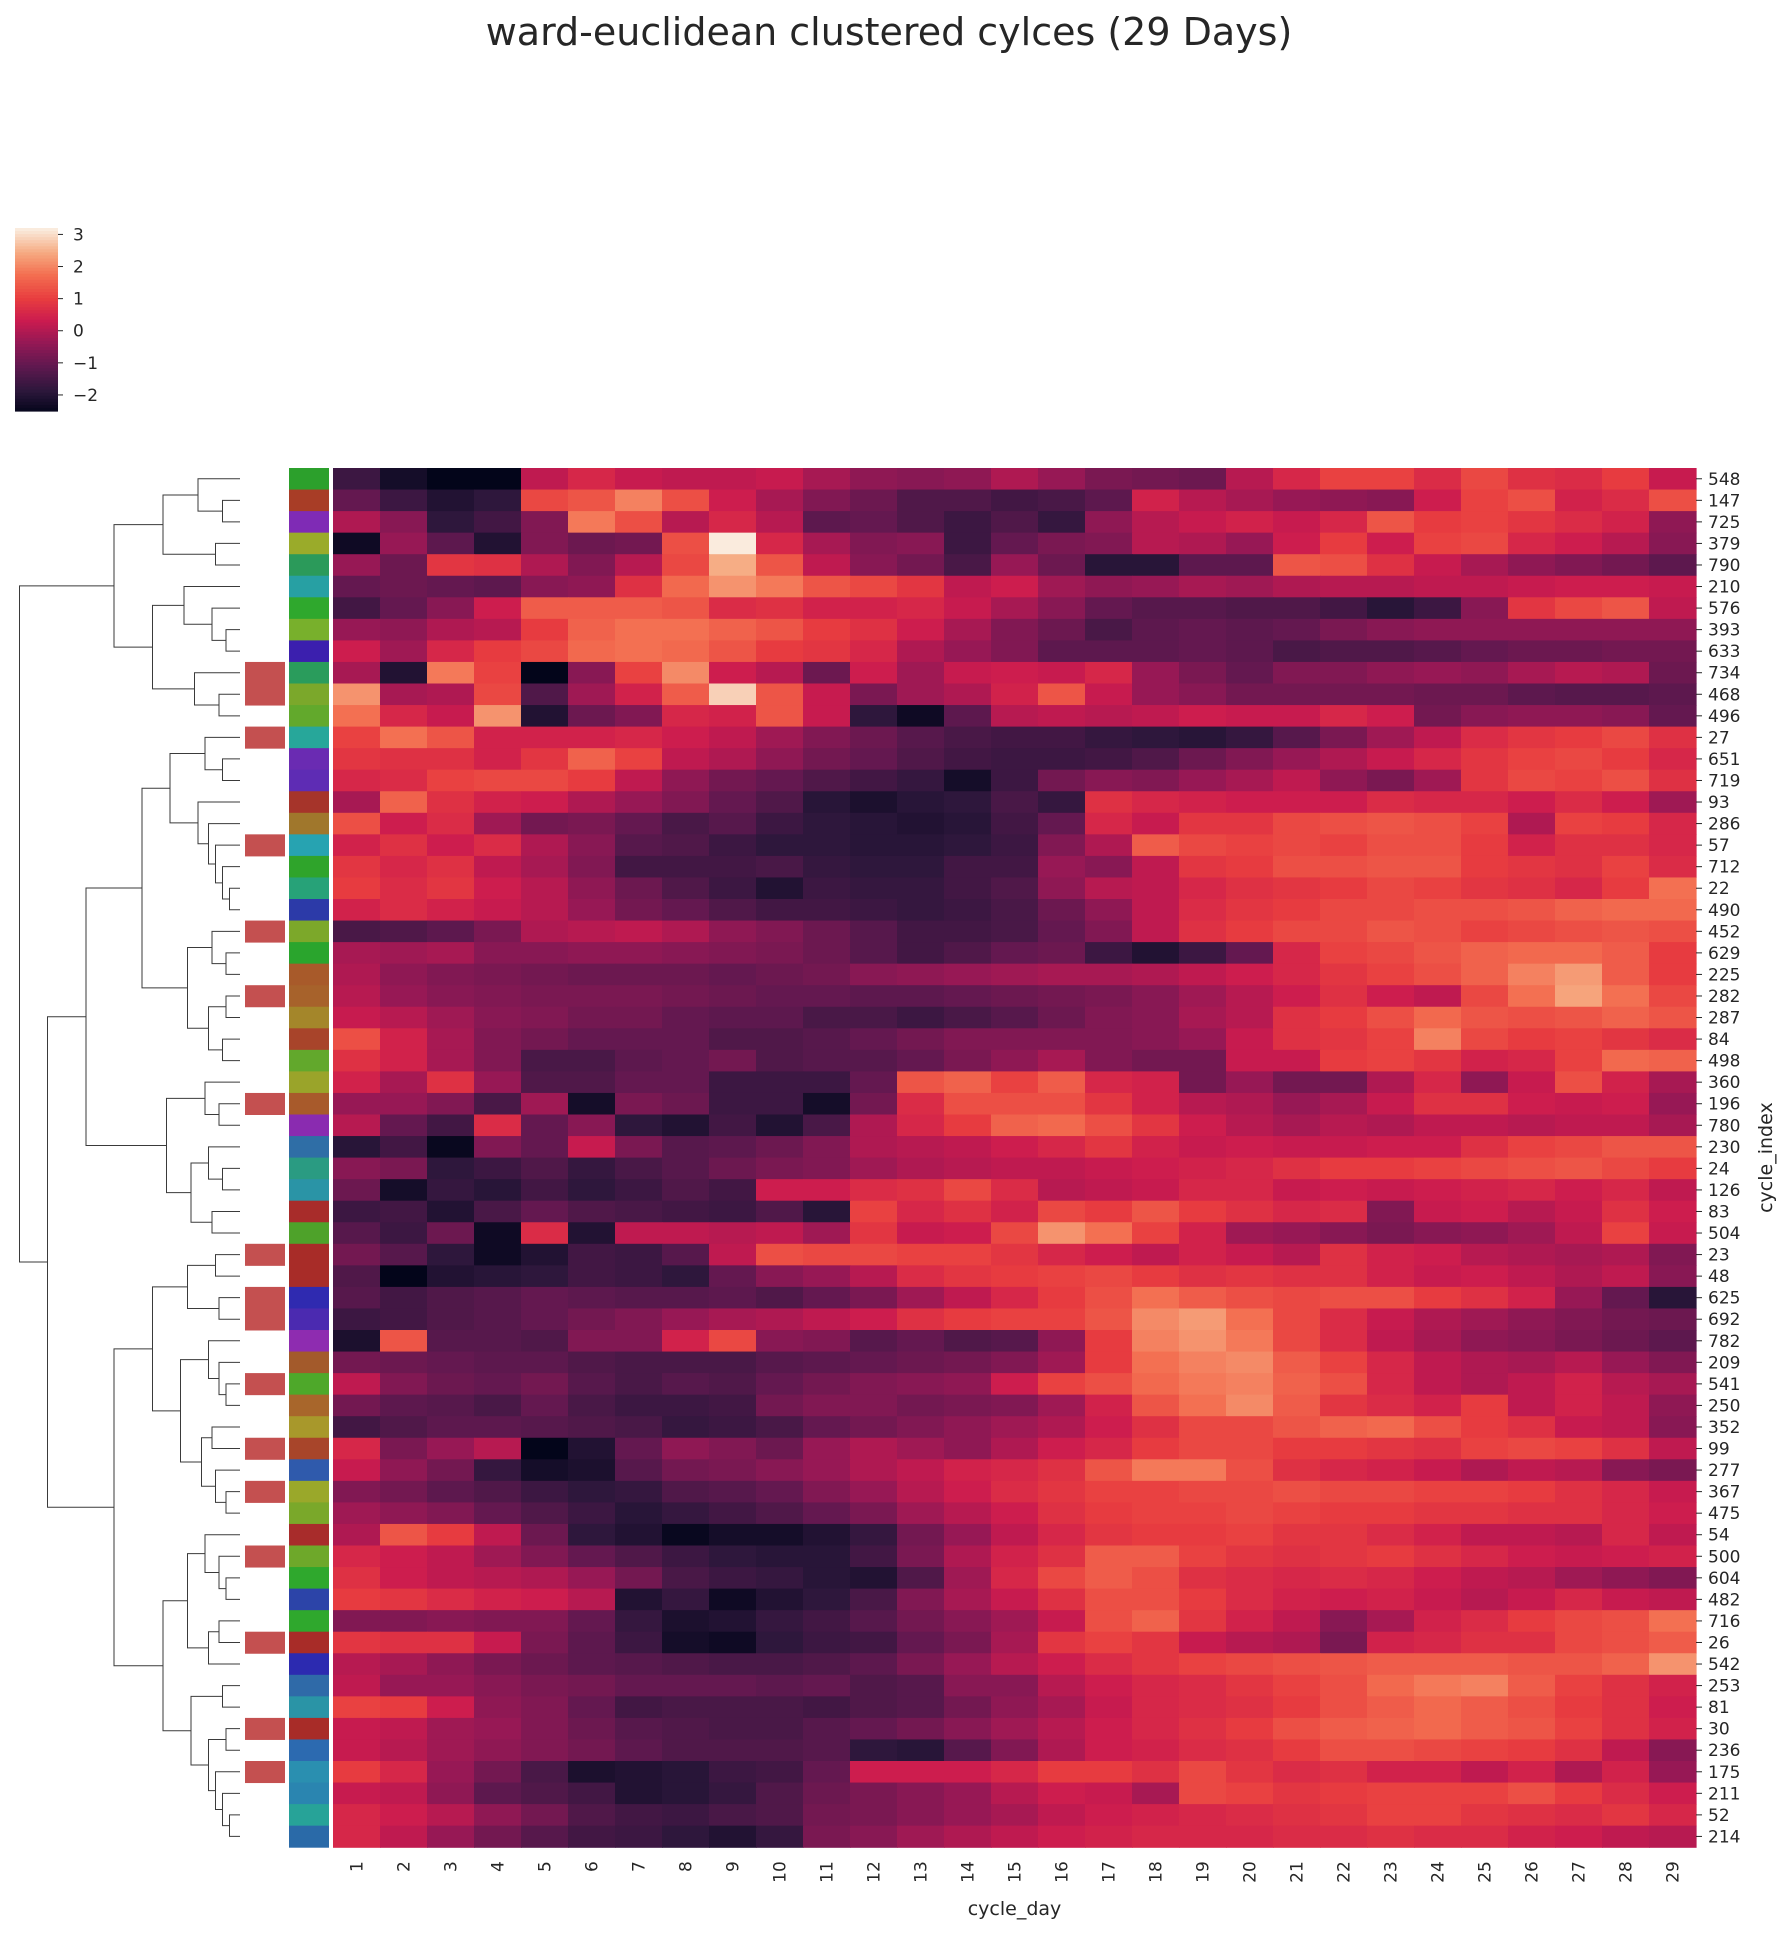 The width and height of the screenshot is (1778, 1943). I want to click on colorbar-segment, so click(36, 245).